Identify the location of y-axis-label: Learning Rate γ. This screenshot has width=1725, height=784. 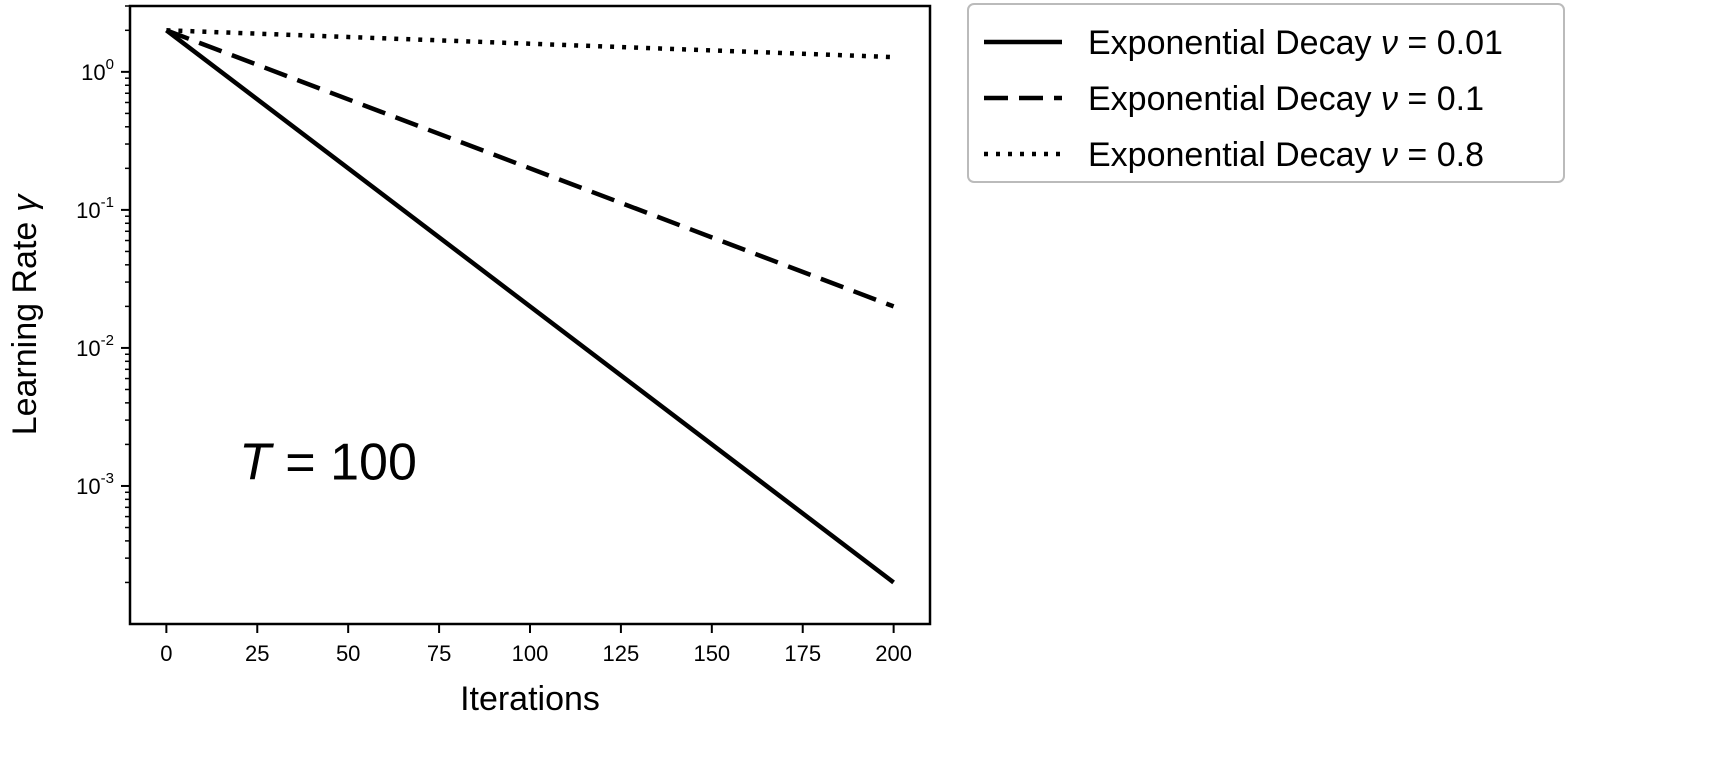
(25, 314).